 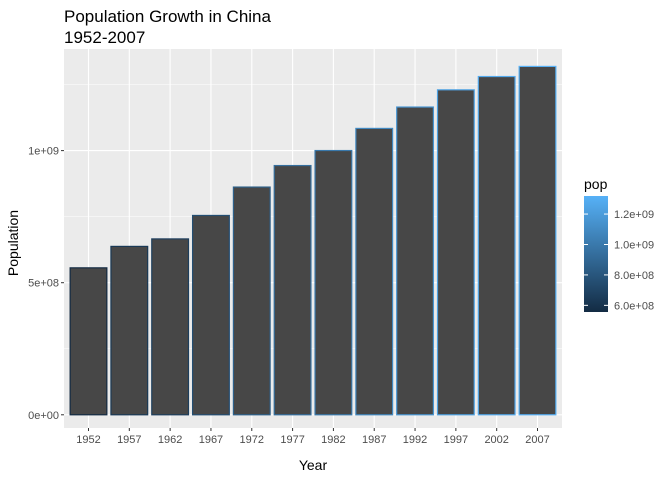 I want to click on x-tick-label: 1997, so click(x=456, y=440).